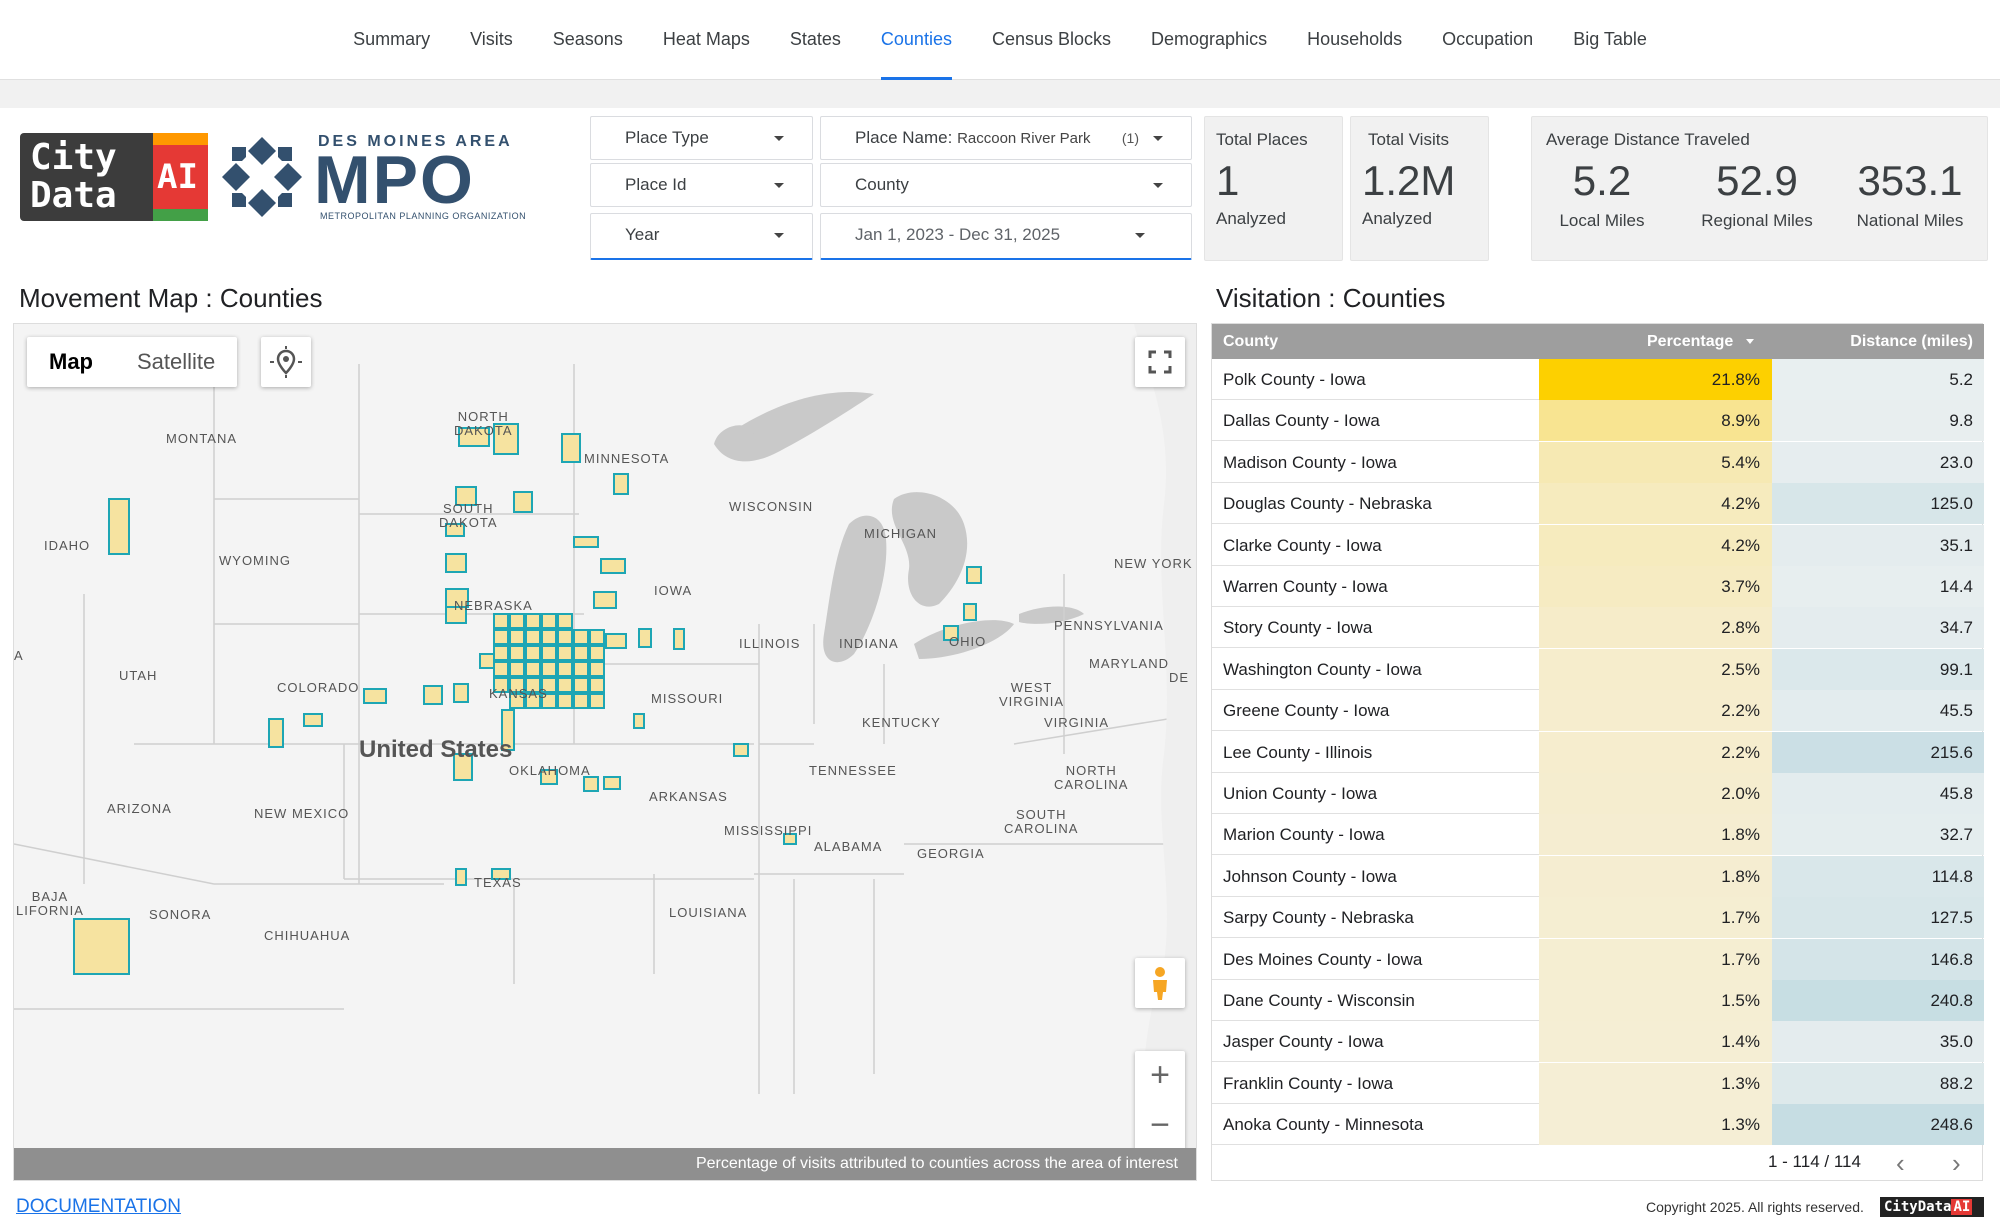 This screenshot has width=2000, height=1225. I want to click on tab-demographics: Demographics, so click(1209, 39).